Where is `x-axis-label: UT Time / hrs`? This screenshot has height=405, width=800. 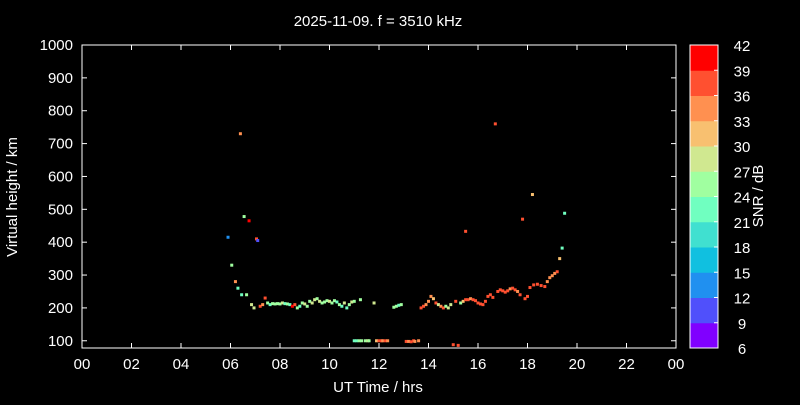
x-axis-label: UT Time / hrs is located at coordinates (378, 387).